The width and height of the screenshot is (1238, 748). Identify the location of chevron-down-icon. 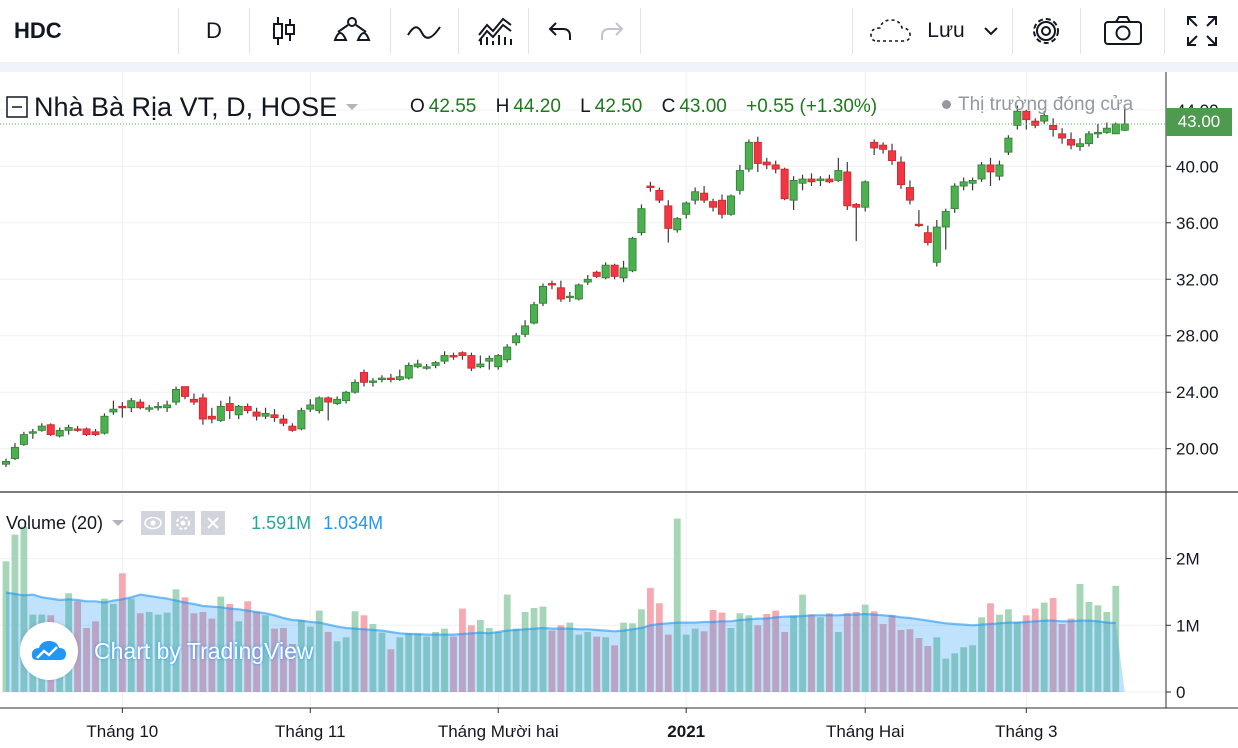
(990, 31).